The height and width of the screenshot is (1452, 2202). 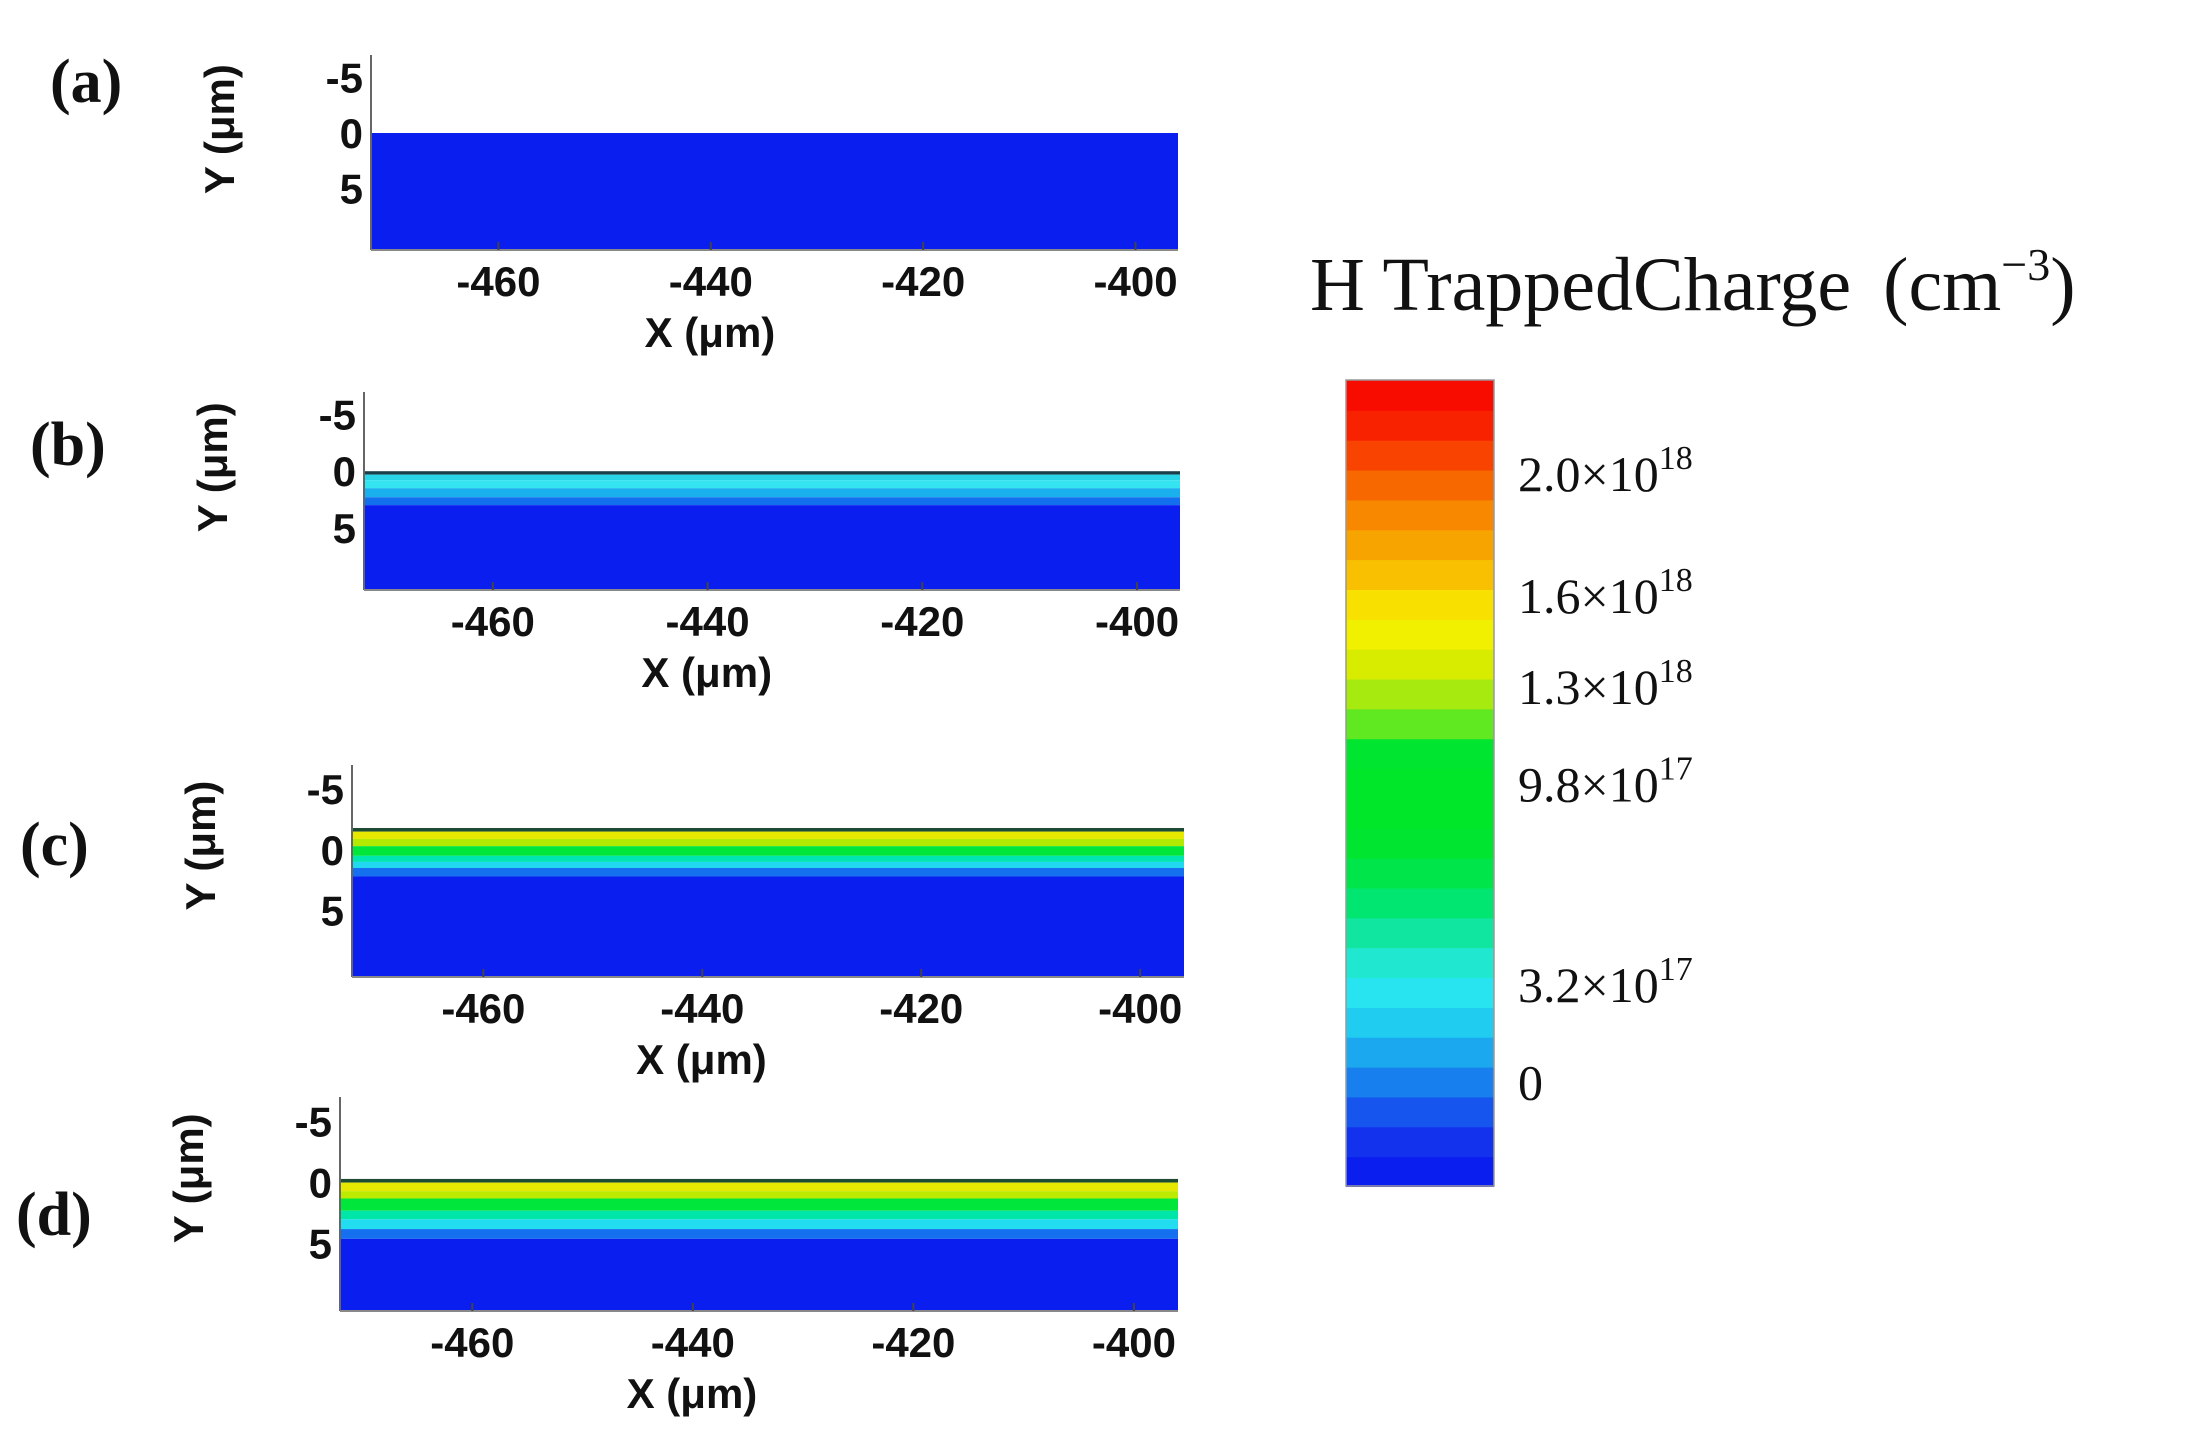 I want to click on colorbar-title: H TrappedCharge (cm−3), so click(x=1693, y=283).